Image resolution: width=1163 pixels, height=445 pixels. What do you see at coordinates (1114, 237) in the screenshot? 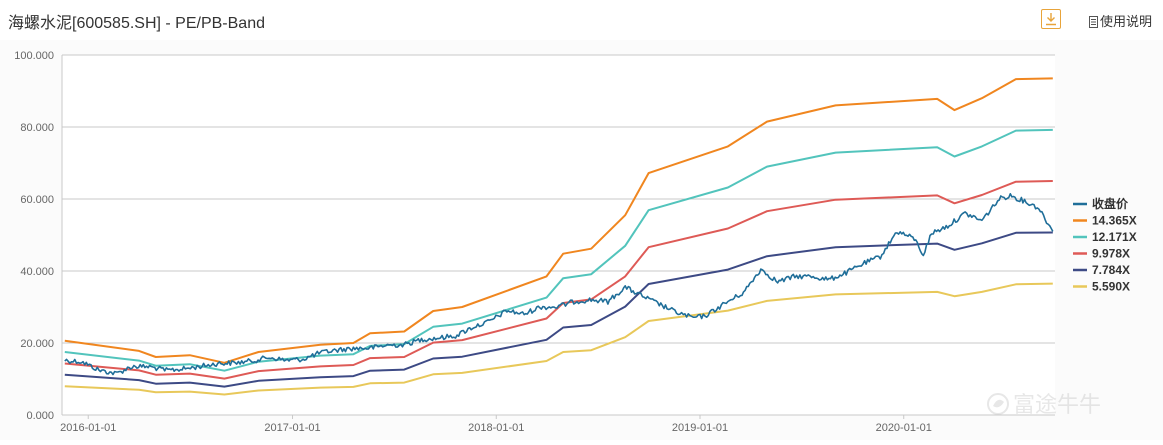
I see `legend-label: 12.171X` at bounding box center [1114, 237].